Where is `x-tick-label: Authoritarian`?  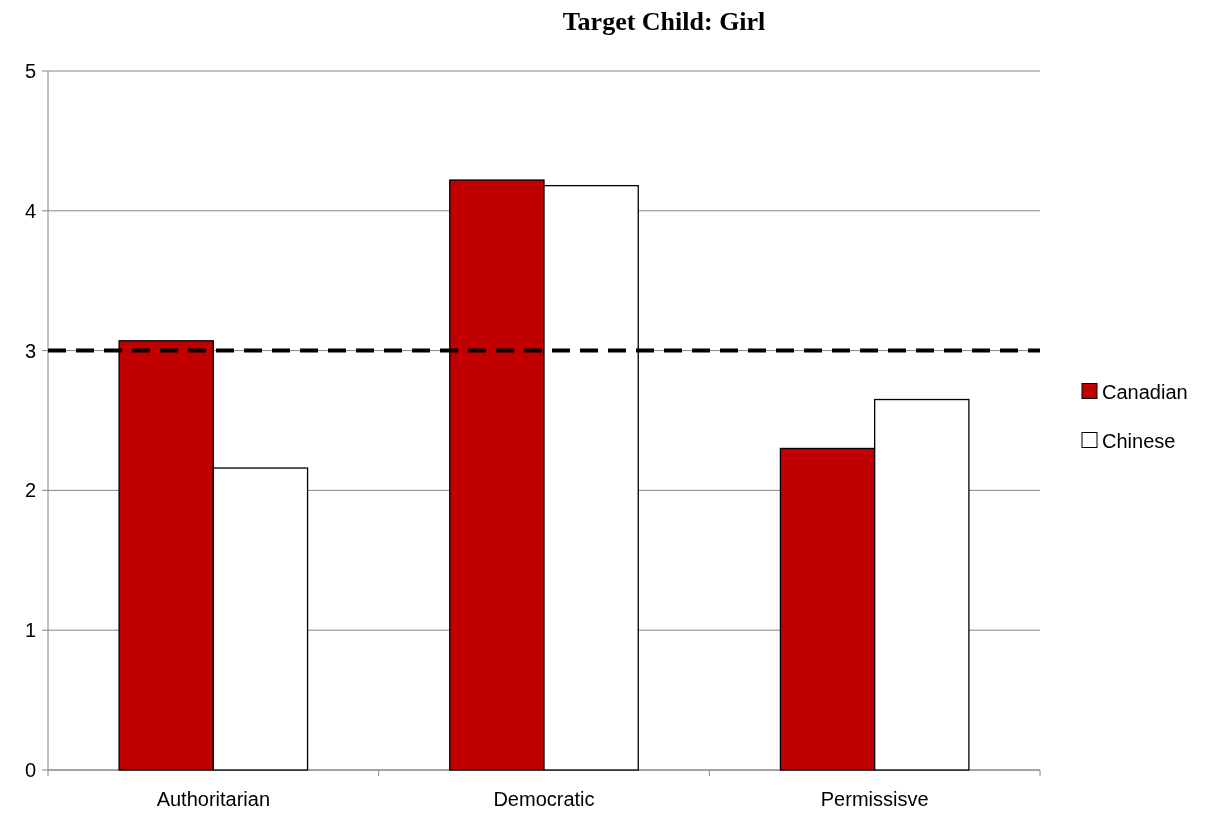
x-tick-label: Authoritarian is located at coordinates (213, 799).